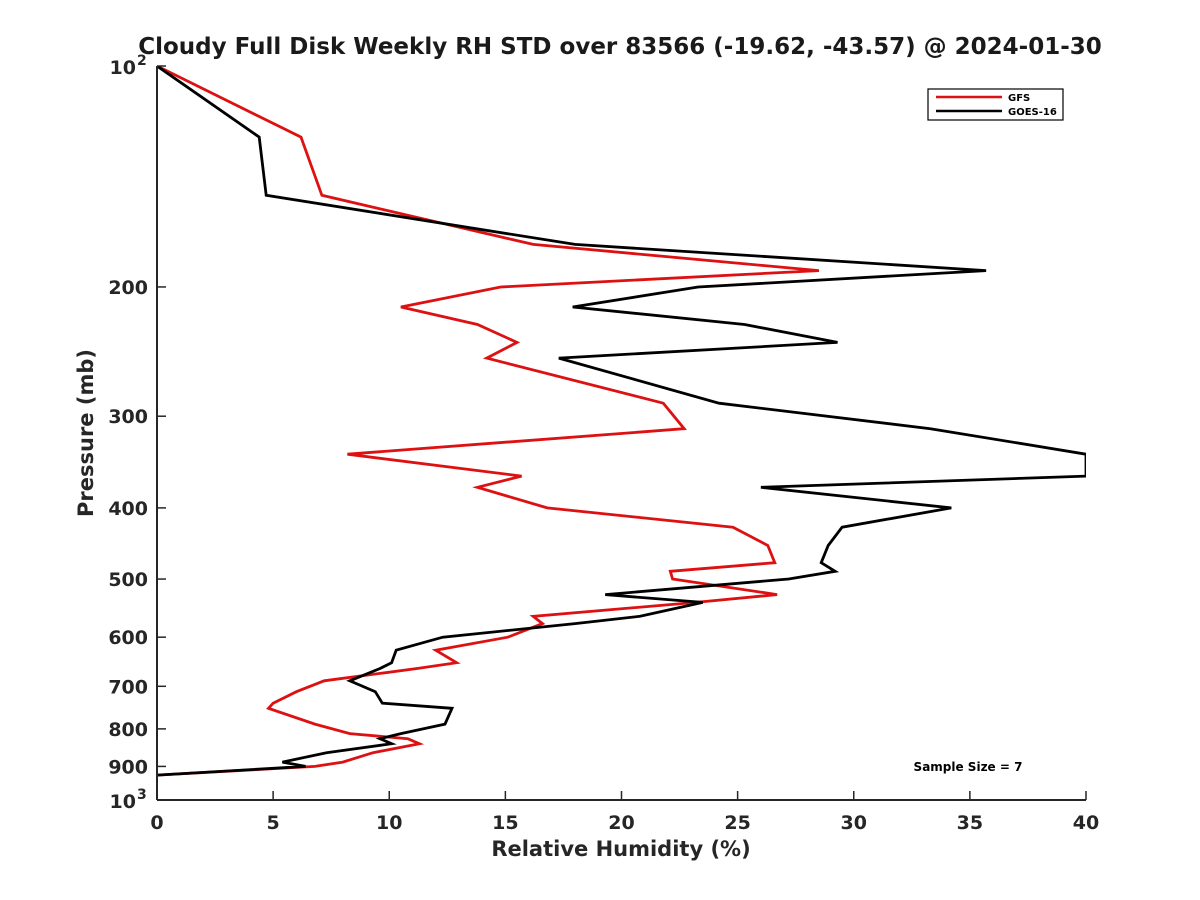  Describe the element at coordinates (1086, 823) in the screenshot. I see `x-tick-label: 40` at that location.